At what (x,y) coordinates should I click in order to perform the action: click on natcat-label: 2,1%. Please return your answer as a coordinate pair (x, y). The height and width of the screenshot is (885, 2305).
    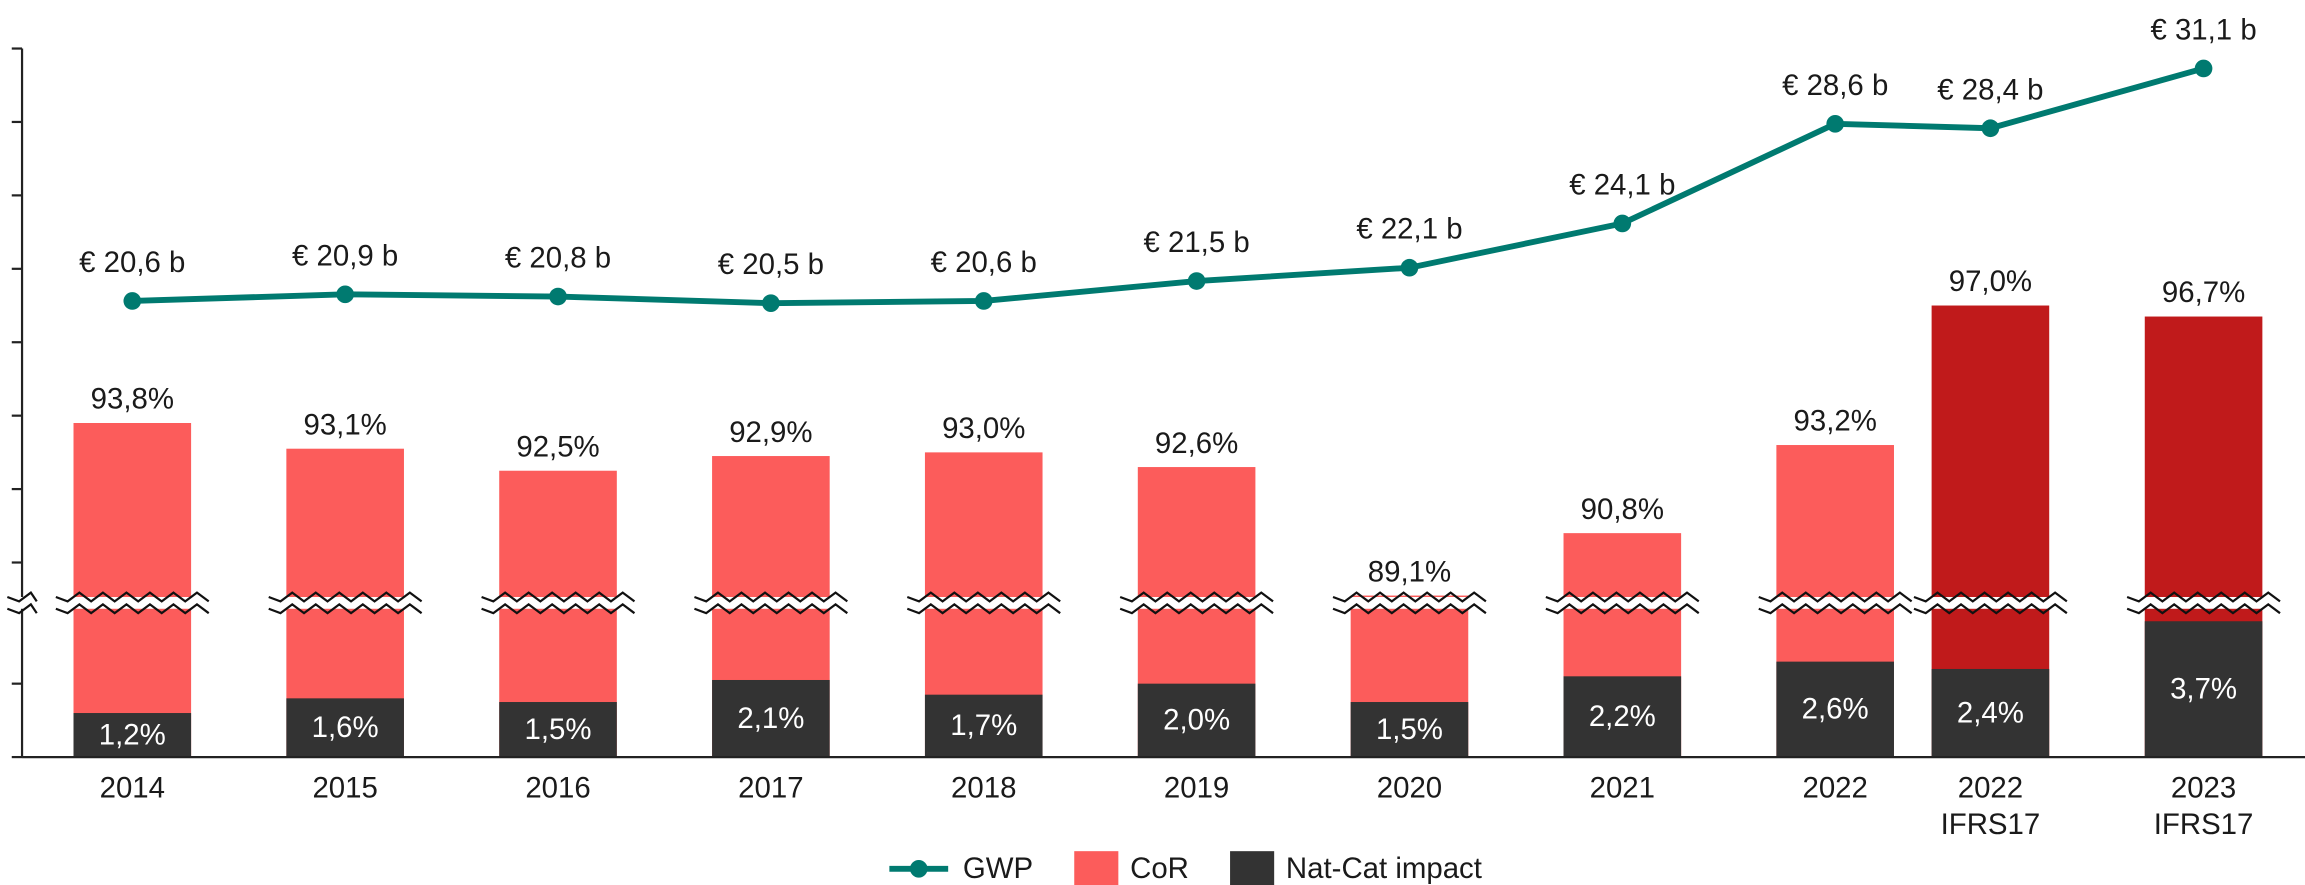
    Looking at the image, I should click on (770, 718).